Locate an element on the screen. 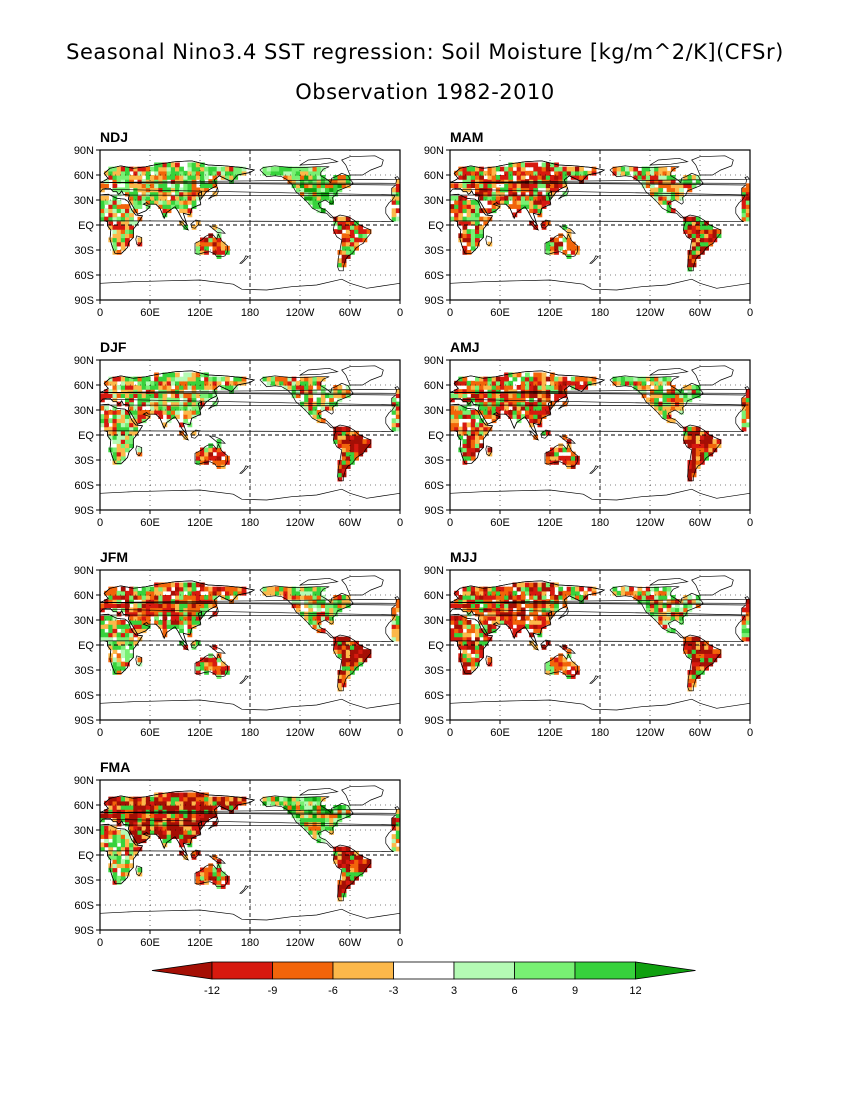 This screenshot has width=850, height=1100. coastline-sumatra is located at coordinates (534, 645).